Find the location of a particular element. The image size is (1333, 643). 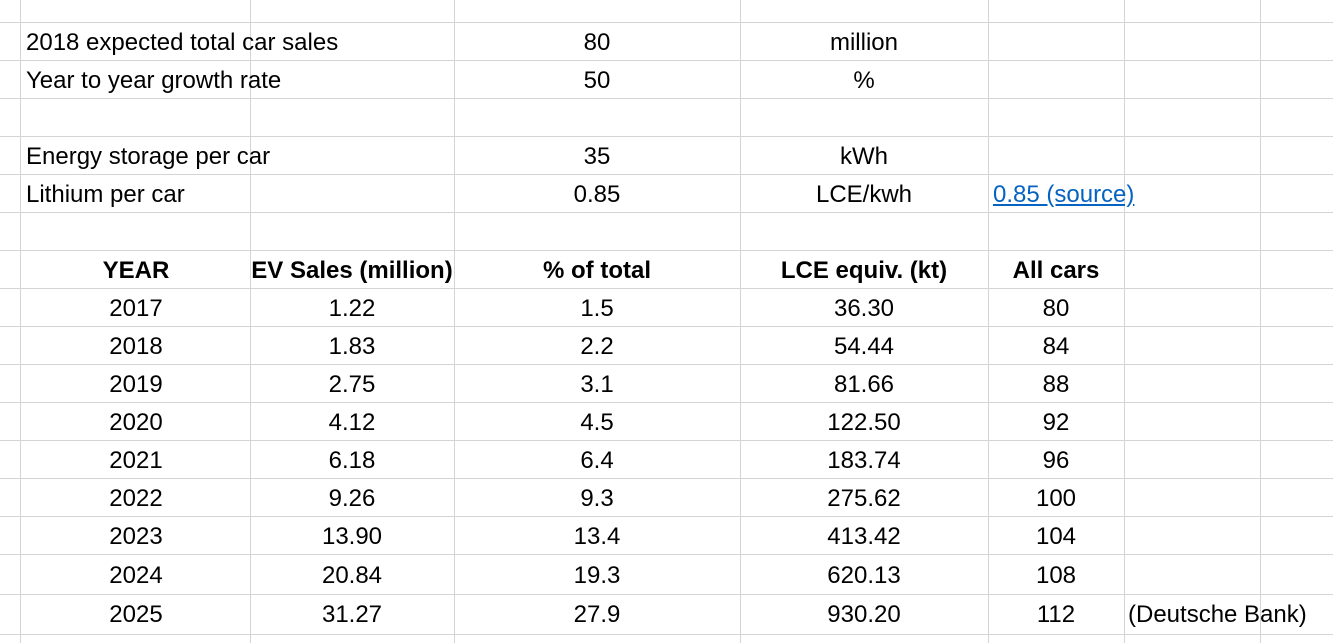

cell-year: 2024 is located at coordinates (136, 575).